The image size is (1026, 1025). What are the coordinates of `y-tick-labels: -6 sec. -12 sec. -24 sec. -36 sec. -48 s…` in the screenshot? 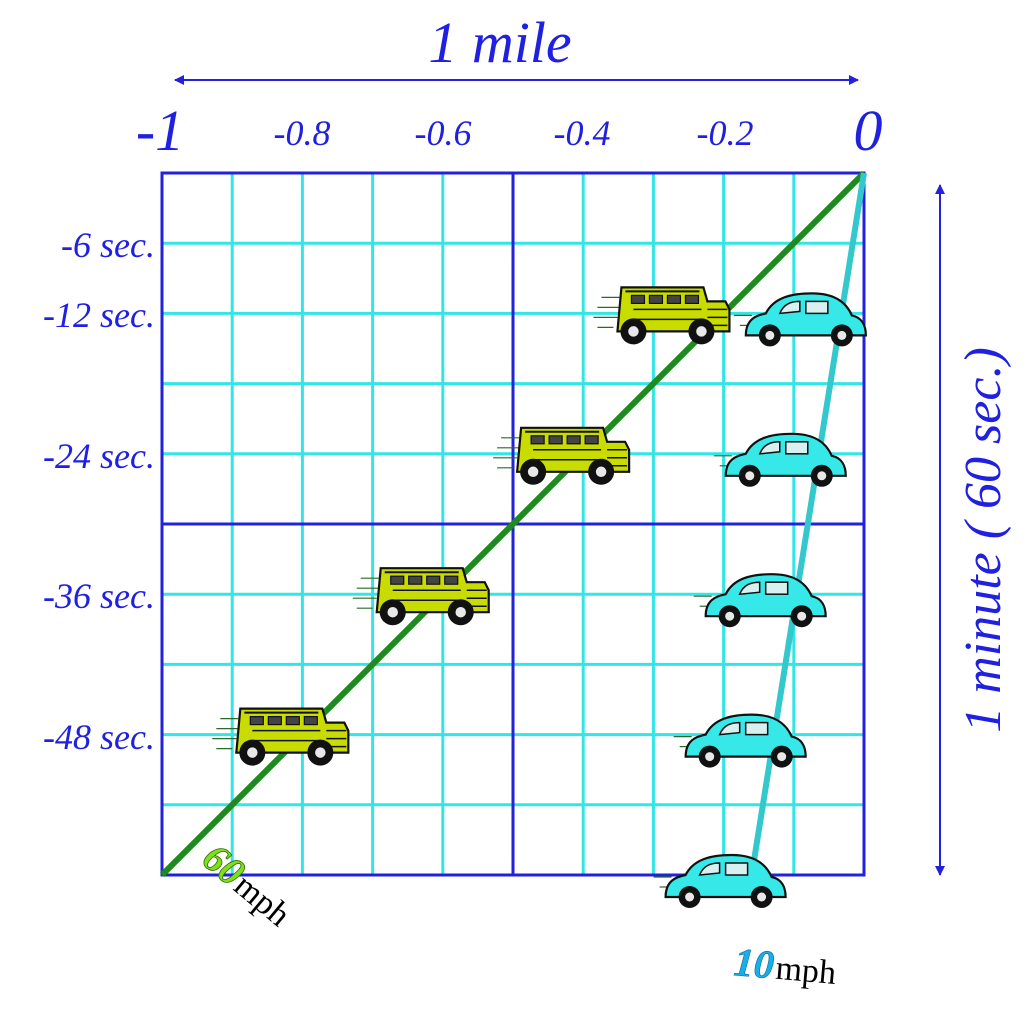 It's located at (99, 491).